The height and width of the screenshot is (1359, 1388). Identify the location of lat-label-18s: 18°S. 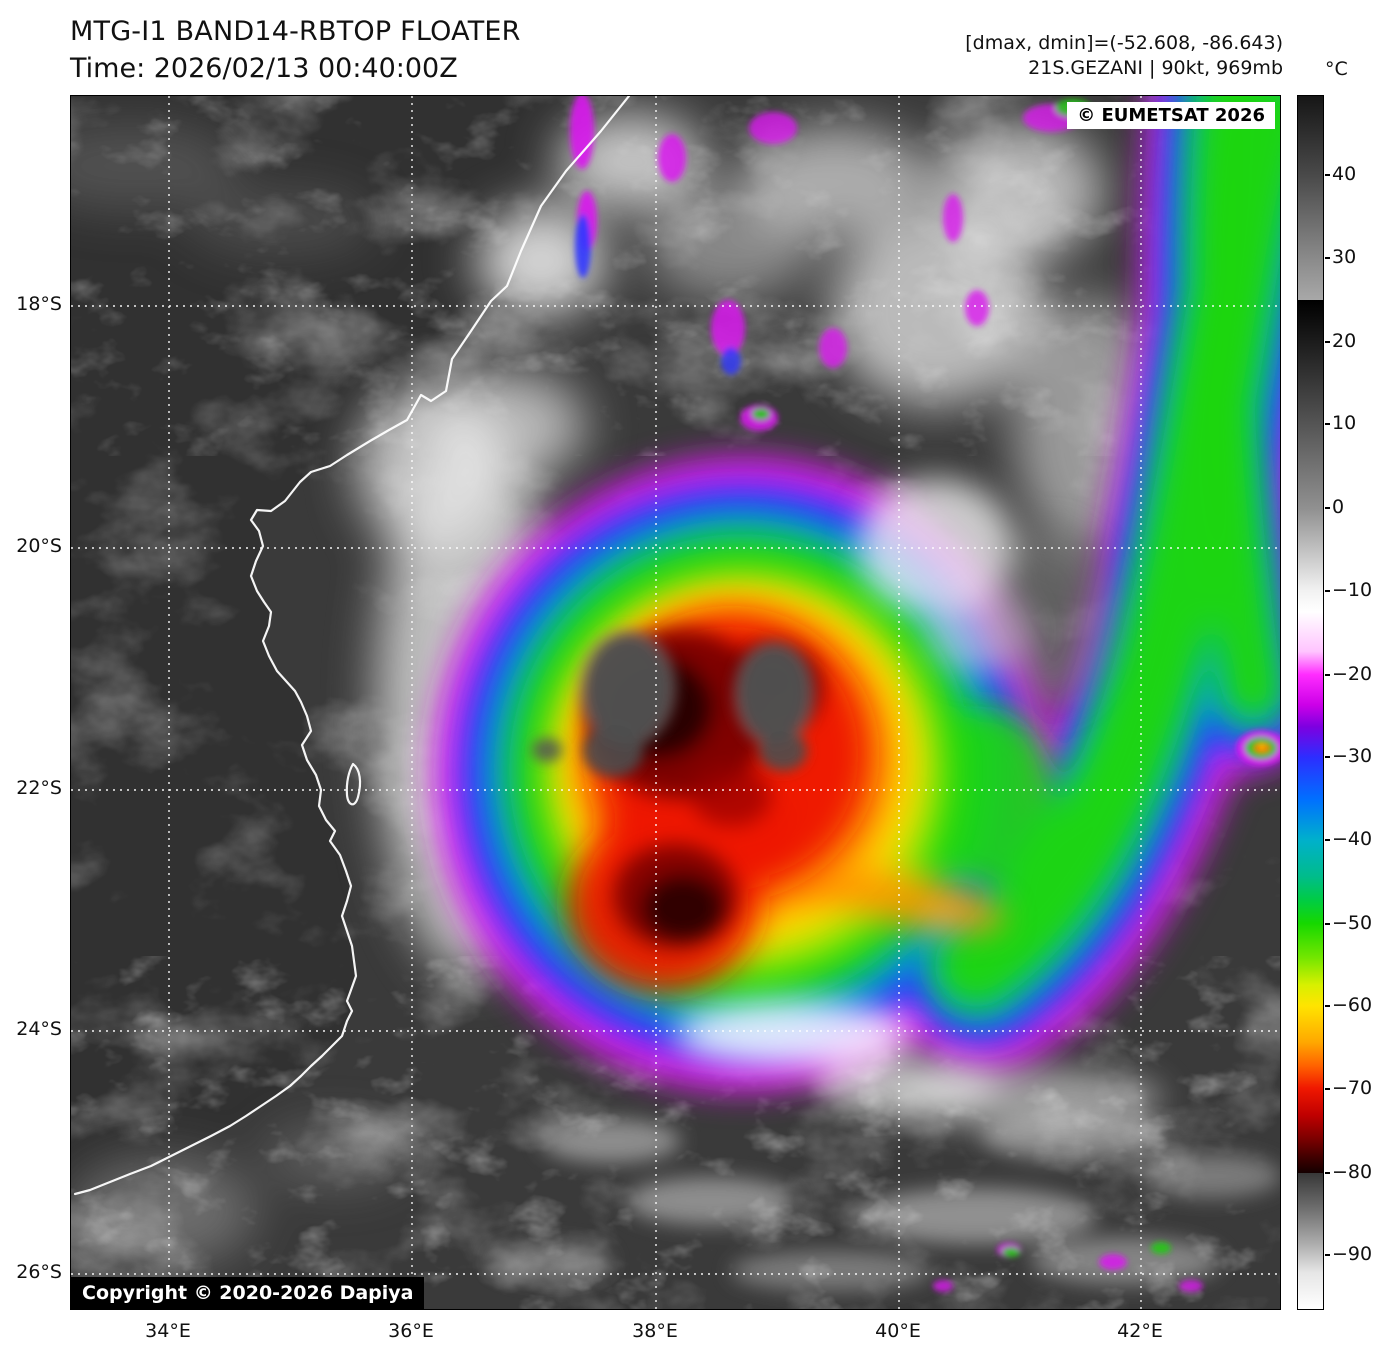
(39, 304).